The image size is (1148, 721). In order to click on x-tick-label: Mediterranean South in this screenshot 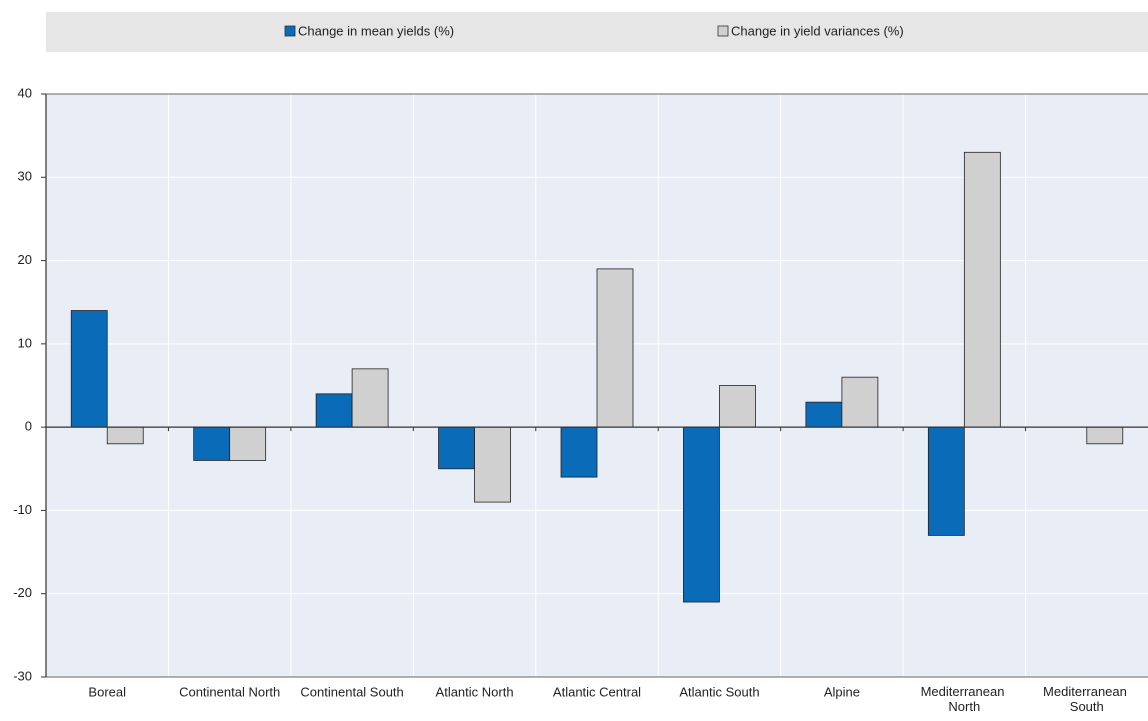, I will do `click(1086, 699)`.